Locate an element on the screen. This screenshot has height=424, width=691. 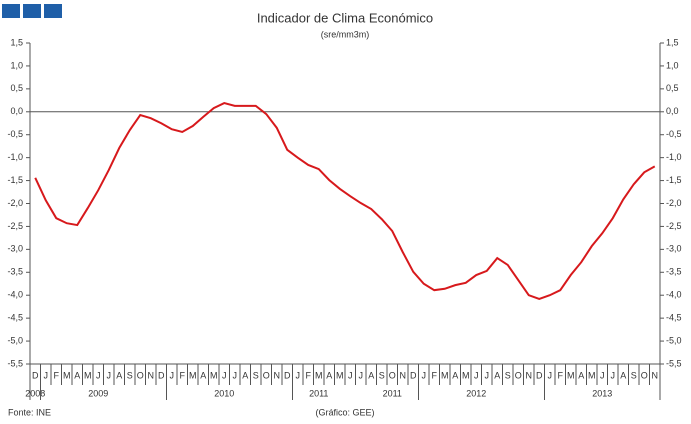
y-tick-label: -2,5 is located at coordinates (674, 226).